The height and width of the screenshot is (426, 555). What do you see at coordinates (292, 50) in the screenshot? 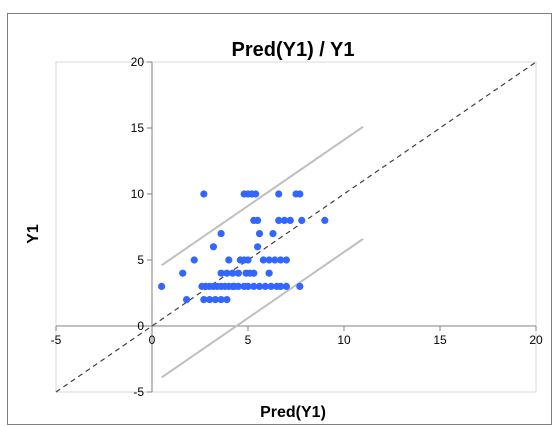
I see `chart-title: Pred(Y1) / Y1` at bounding box center [292, 50].